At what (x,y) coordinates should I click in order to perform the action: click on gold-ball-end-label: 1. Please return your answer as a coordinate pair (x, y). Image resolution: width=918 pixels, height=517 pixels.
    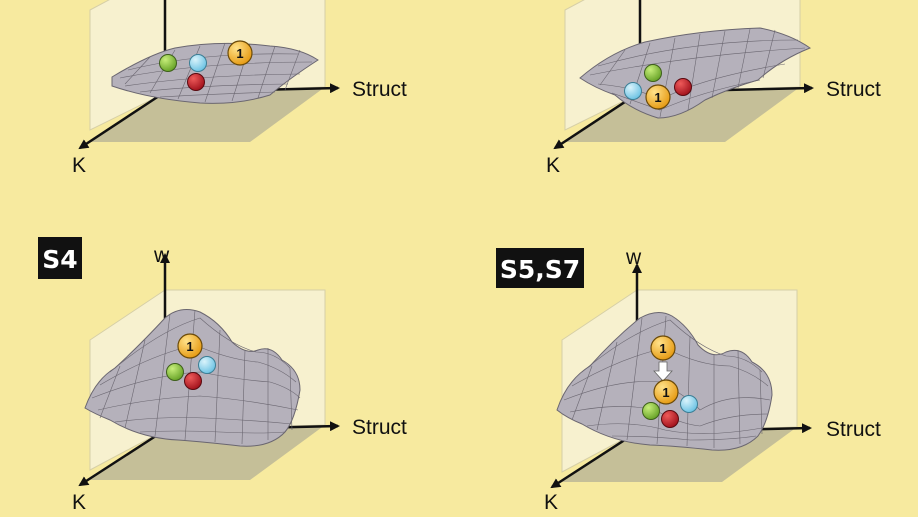
    Looking at the image, I should click on (665, 392).